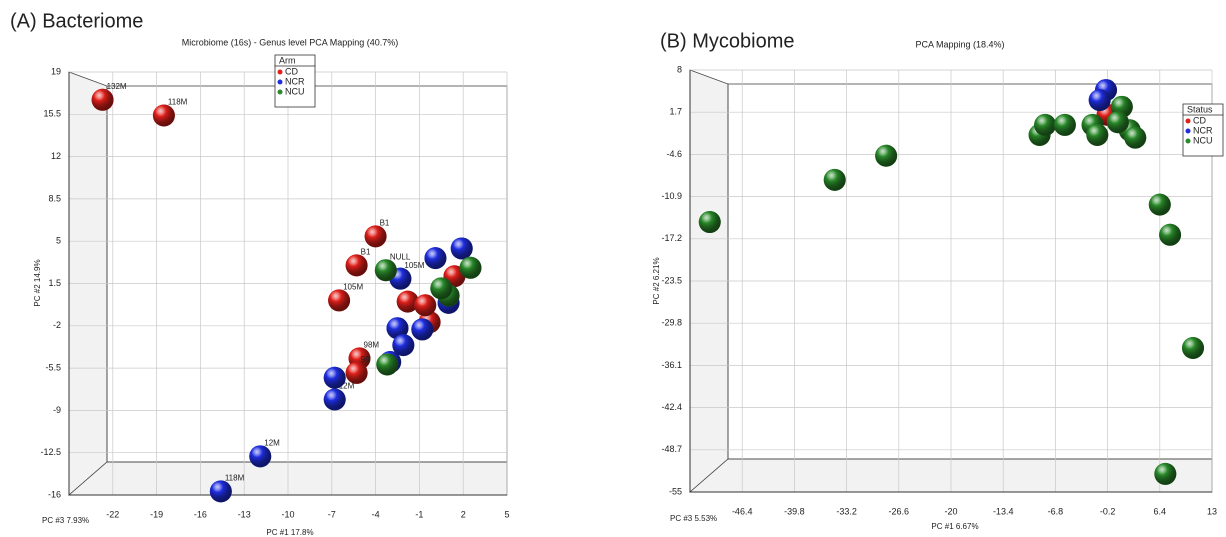 This screenshot has width=1226, height=537. What do you see at coordinates (365, 359) in the screenshot?
I see `point-label: 98` at bounding box center [365, 359].